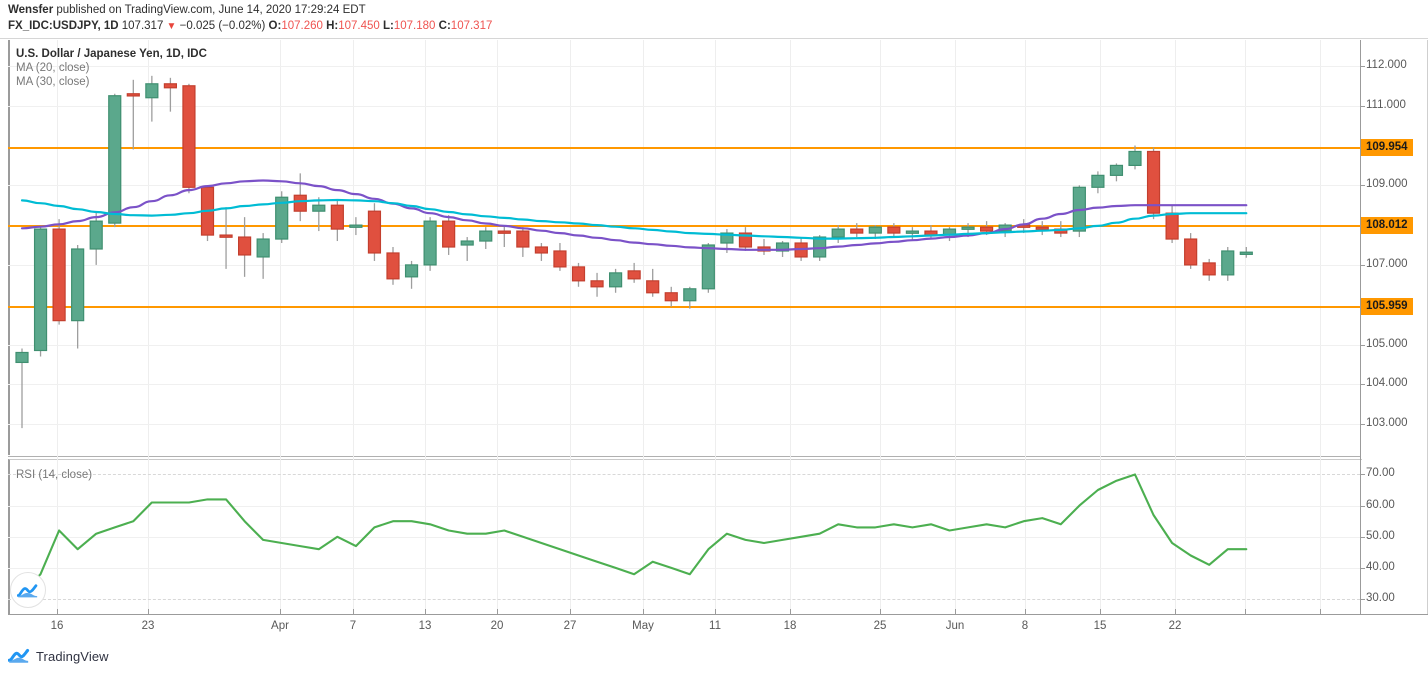 This screenshot has height=673, width=1428. Describe the element at coordinates (1387, 344) in the screenshot. I see `price-axis-label: 105.000` at that location.